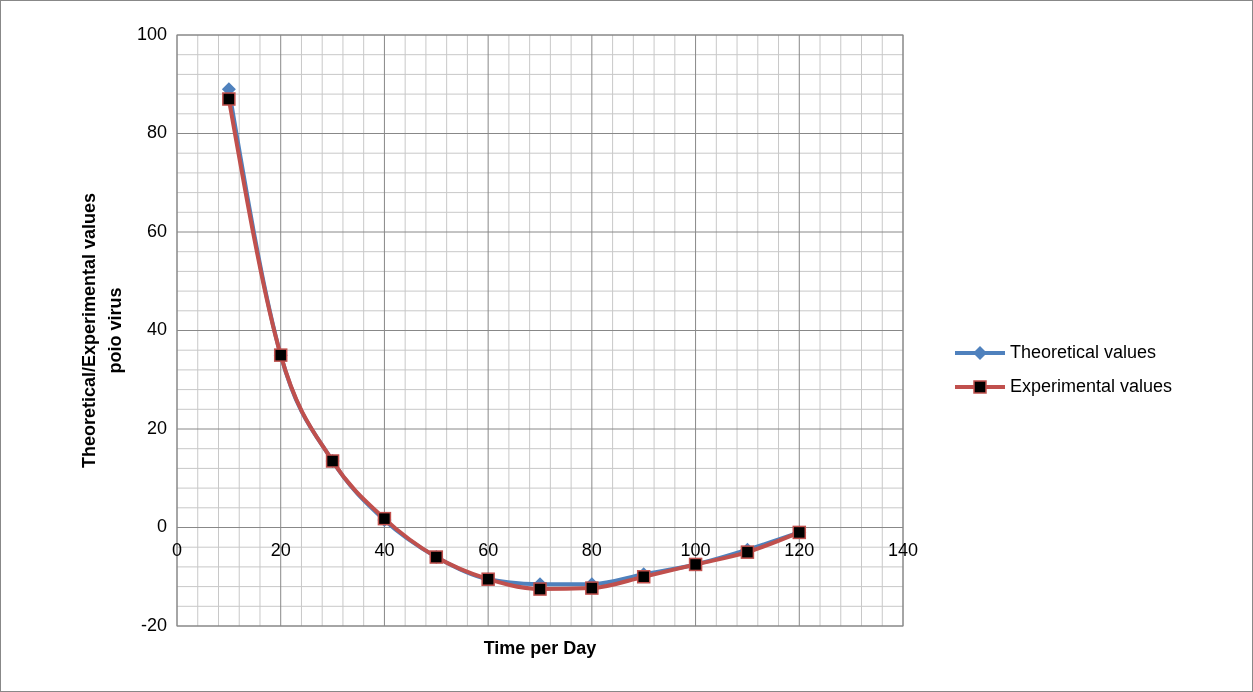 The width and height of the screenshot is (1253, 692). Describe the element at coordinates (156, 427) in the screenshot. I see `y-tick-label: 20` at that location.